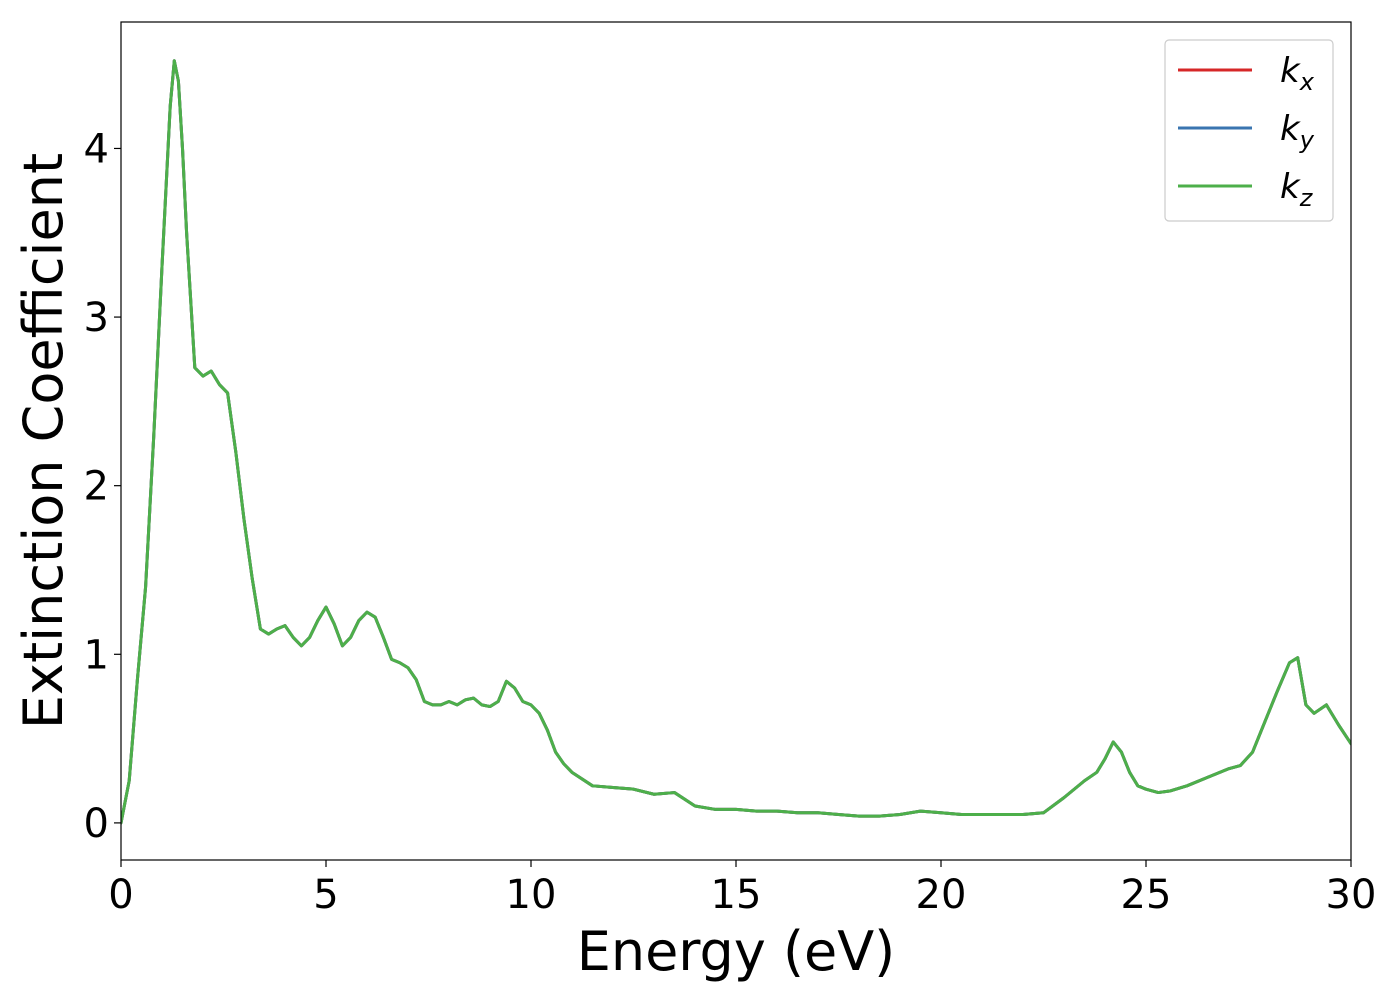 Image resolution: width=1400 pixels, height=1000 pixels. Describe the element at coordinates (1297, 73) in the screenshot. I see `legend-label-k-x: kx` at that location.